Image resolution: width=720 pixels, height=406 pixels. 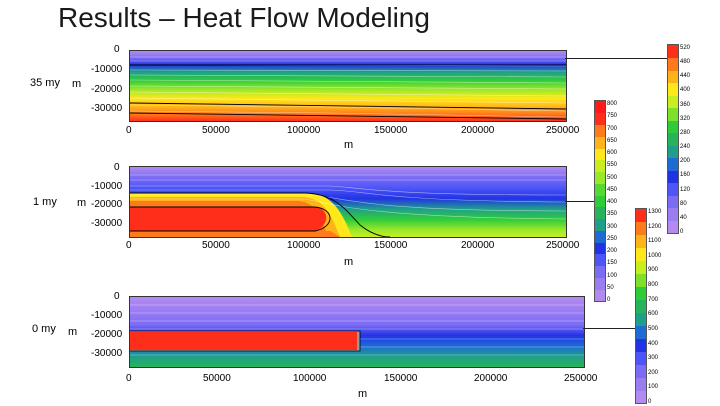 What do you see at coordinates (612, 165) in the screenshot?
I see `colorbar-tick-label: 550` at bounding box center [612, 165].